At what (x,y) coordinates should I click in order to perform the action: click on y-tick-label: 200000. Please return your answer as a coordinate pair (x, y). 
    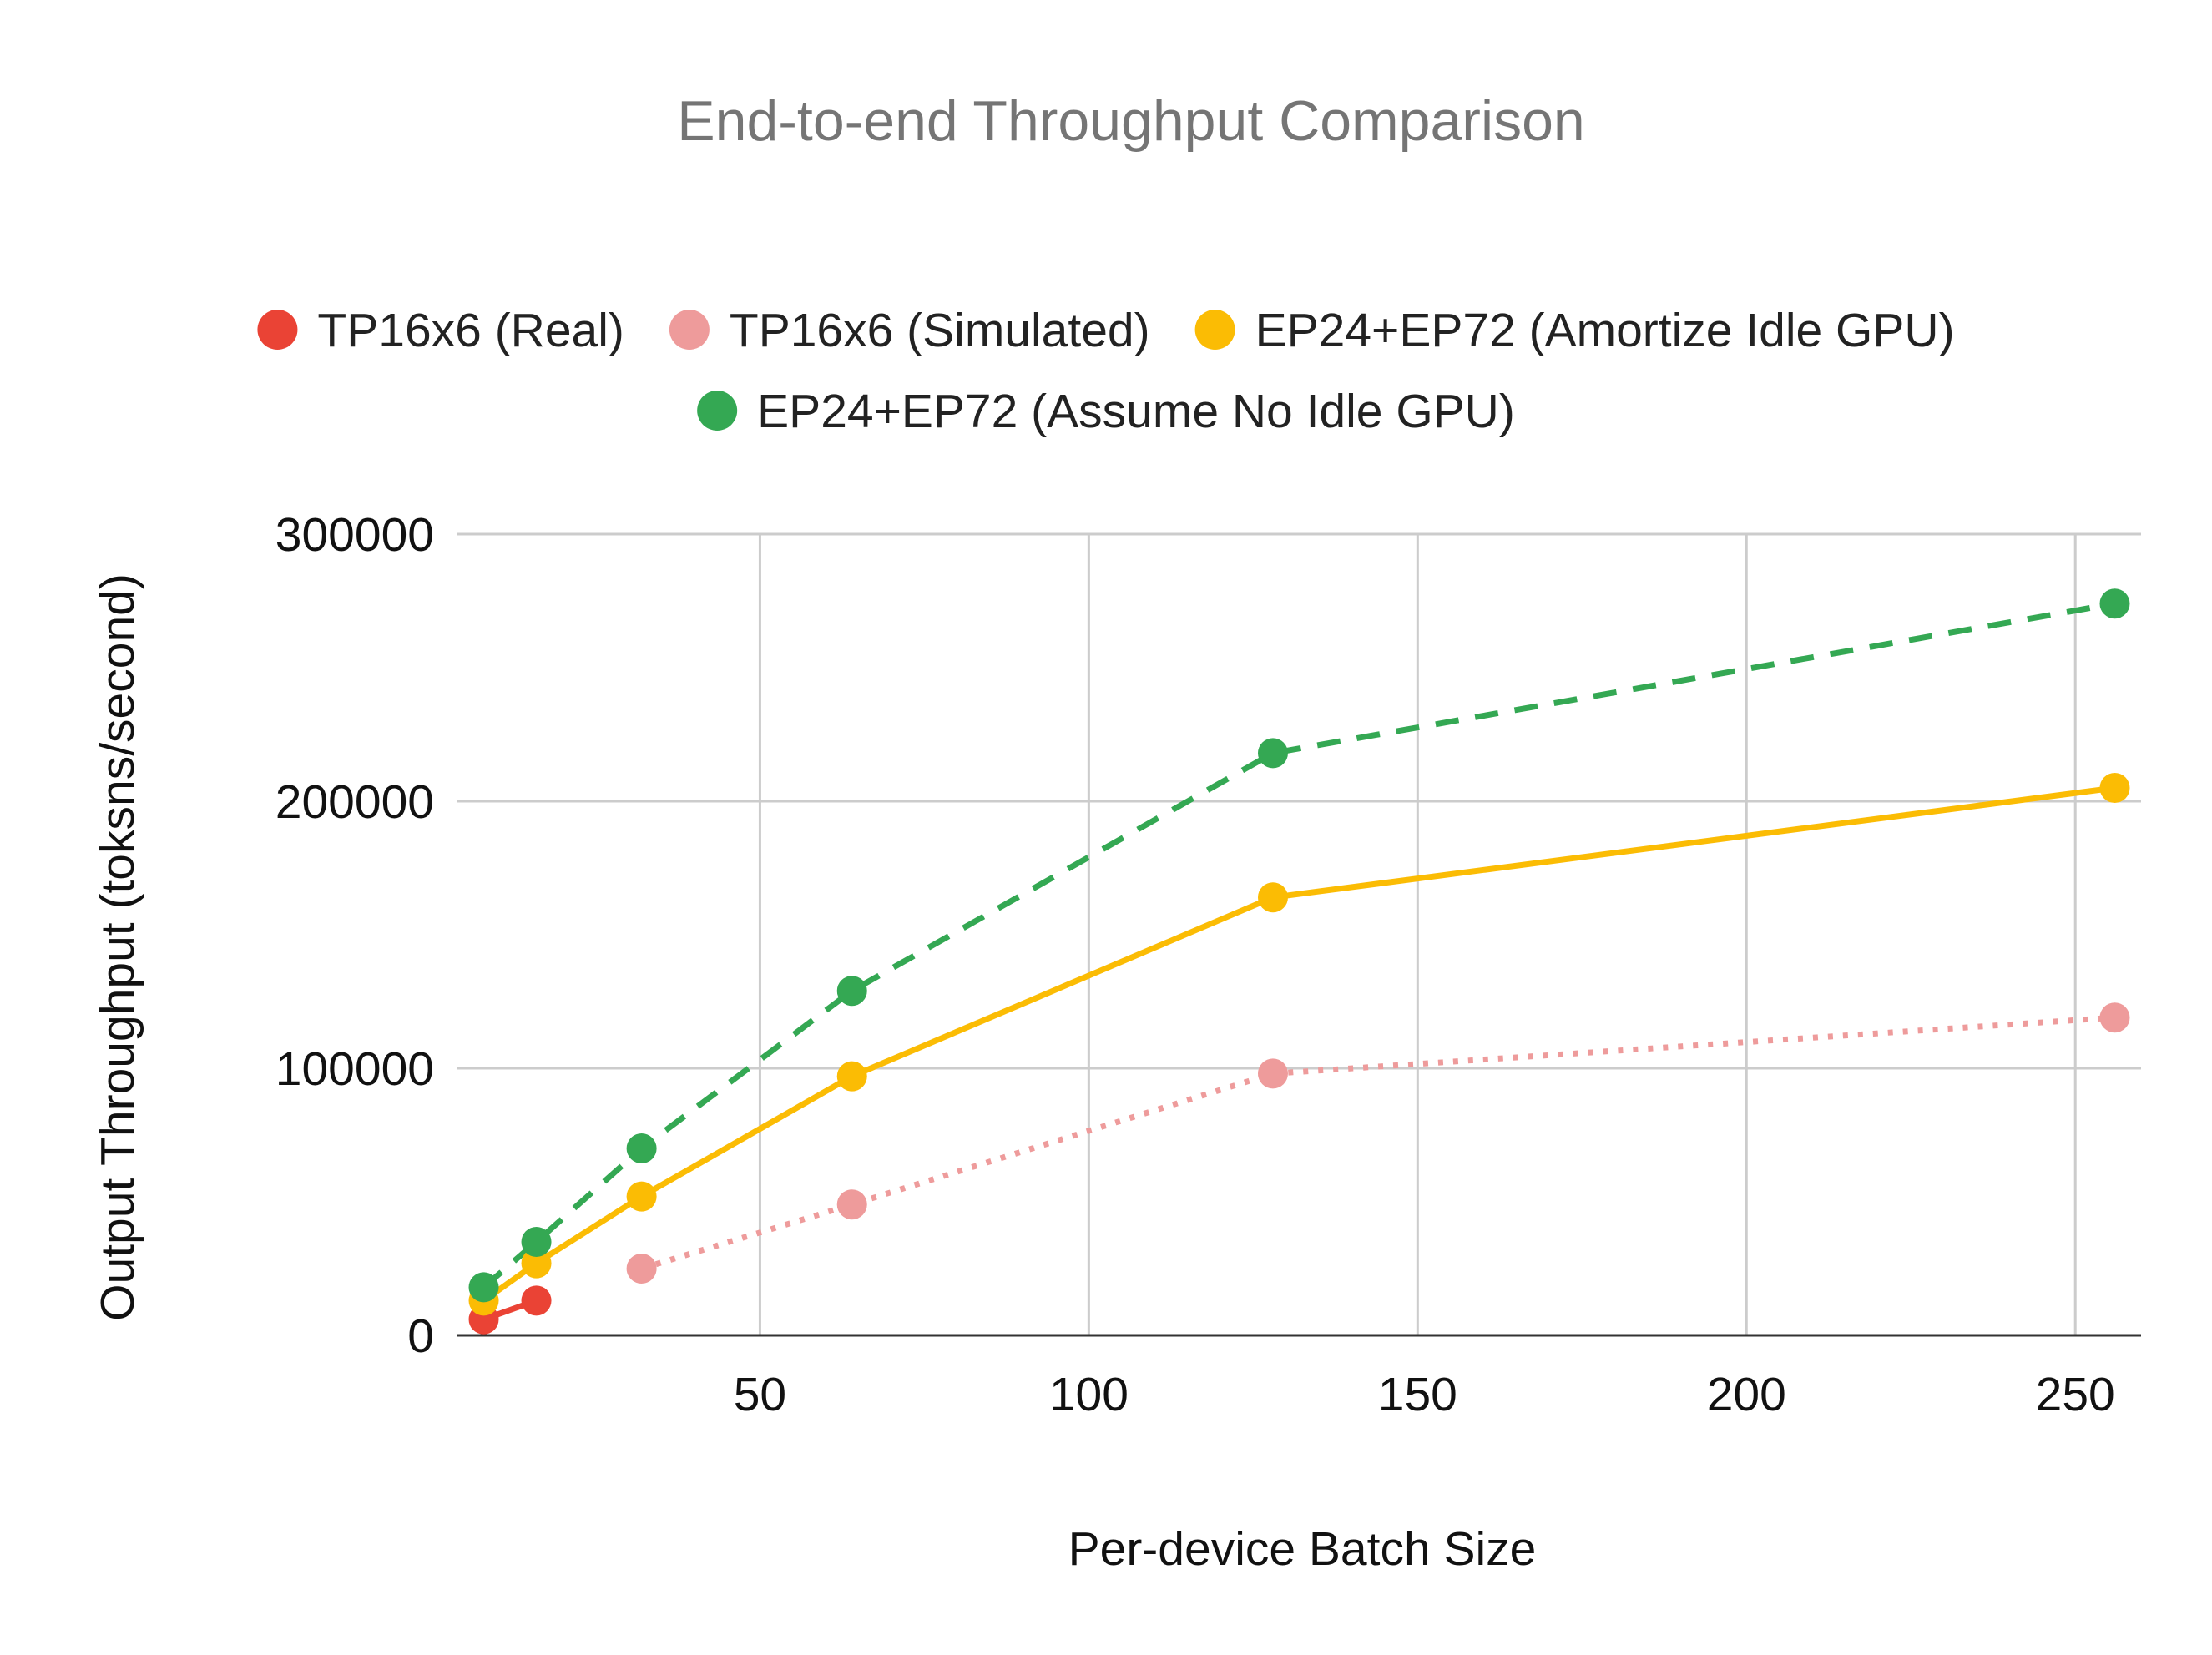
    Looking at the image, I should click on (354, 802).